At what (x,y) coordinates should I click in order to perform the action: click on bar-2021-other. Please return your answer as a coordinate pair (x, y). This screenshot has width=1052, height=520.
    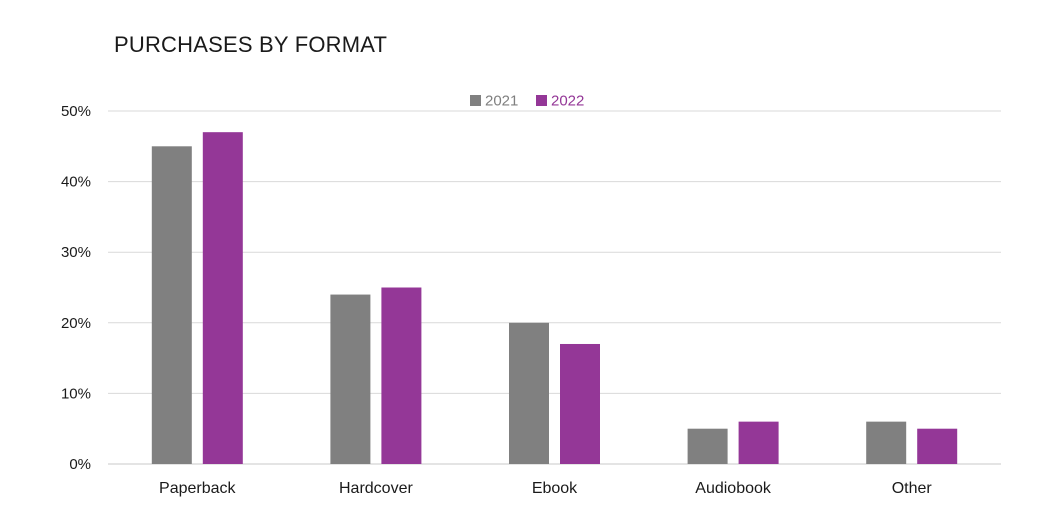
    Looking at the image, I should click on (886, 442).